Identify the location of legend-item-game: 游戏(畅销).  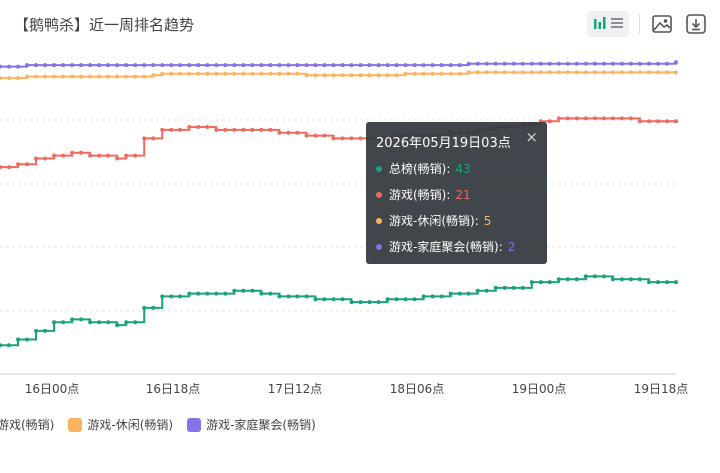
(27, 424).